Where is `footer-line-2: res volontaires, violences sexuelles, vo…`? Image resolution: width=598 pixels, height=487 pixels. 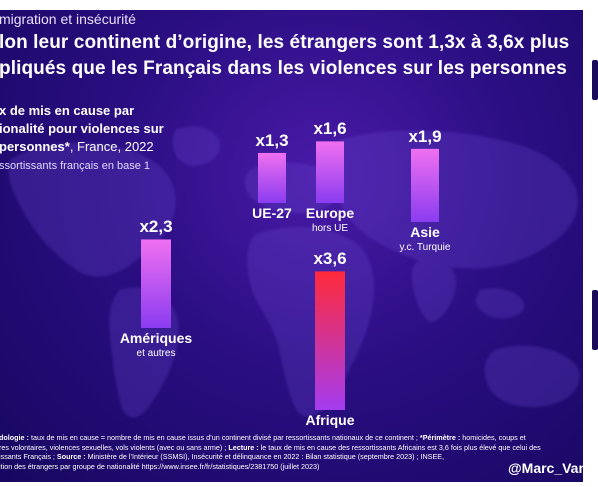
footer-line-2: res volontaires, violences sexuelles, vo… is located at coordinates (289, 448).